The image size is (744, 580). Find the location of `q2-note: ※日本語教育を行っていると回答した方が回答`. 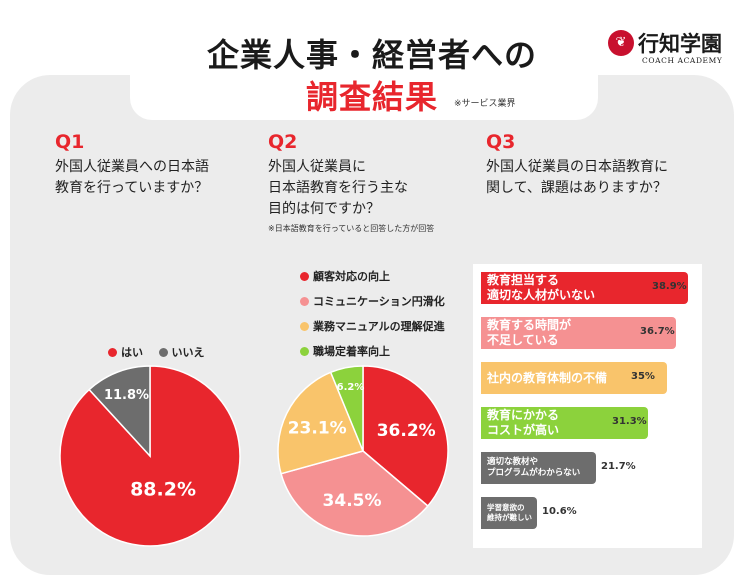

q2-note: ※日本語教育を行っていると回答した方が回答 is located at coordinates (351, 228).